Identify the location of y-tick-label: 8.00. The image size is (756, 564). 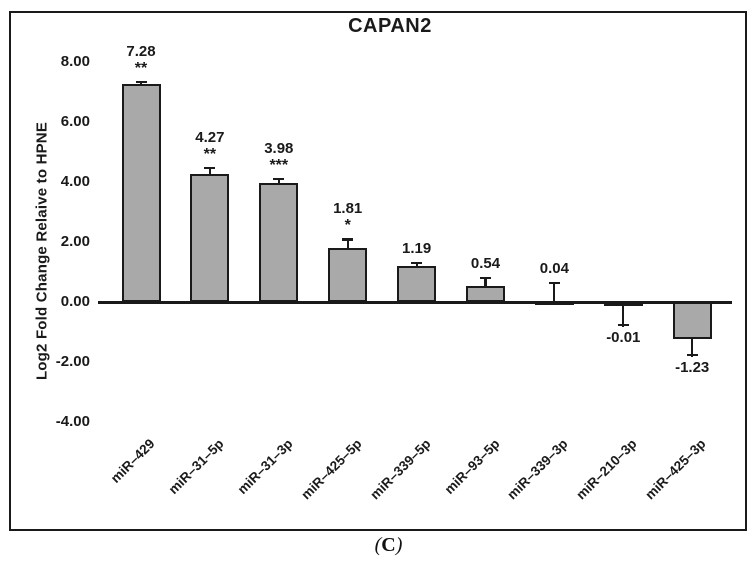
(75, 61).